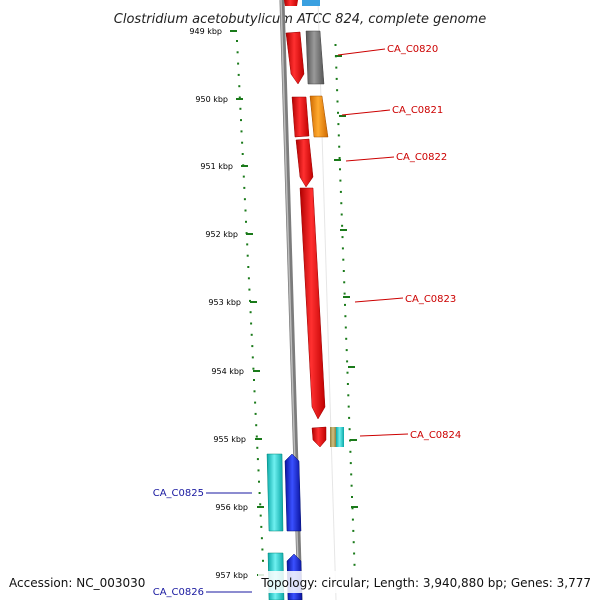 Image resolution: width=600 pixels, height=600 pixels. I want to click on gene-ca-c0825-partner, so click(293, 492).